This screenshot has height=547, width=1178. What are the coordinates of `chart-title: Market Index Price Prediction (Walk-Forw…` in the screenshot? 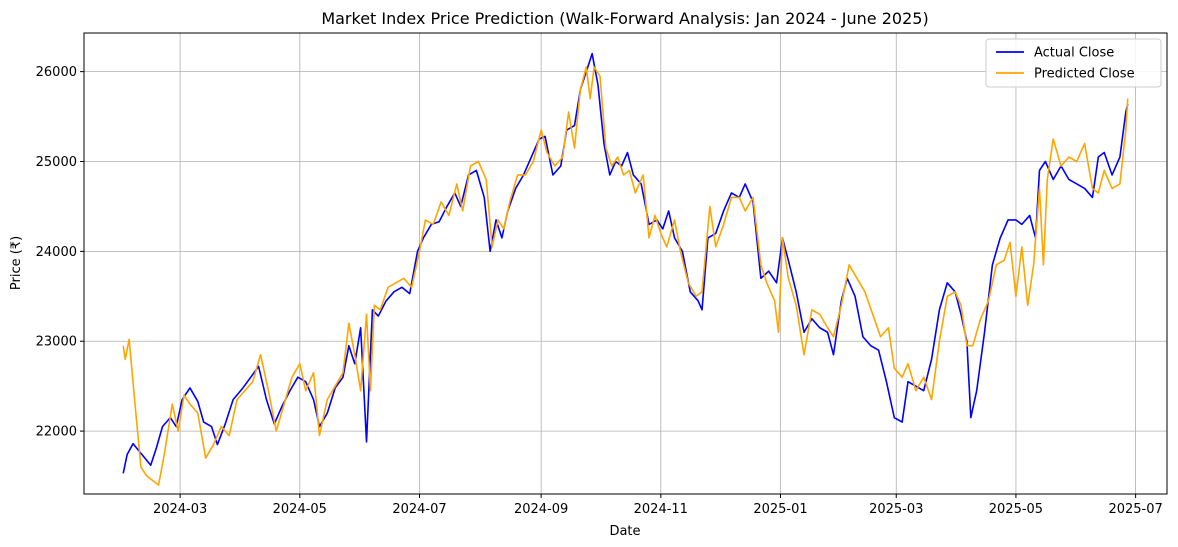 It's located at (624, 18).